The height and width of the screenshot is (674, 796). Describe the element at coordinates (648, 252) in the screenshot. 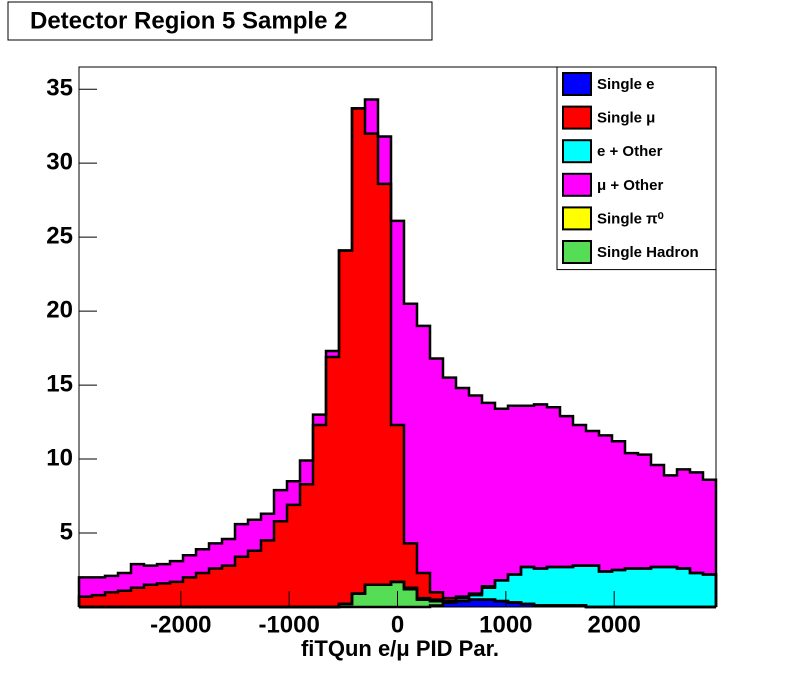

I see `legend-label: Single Hadron` at that location.